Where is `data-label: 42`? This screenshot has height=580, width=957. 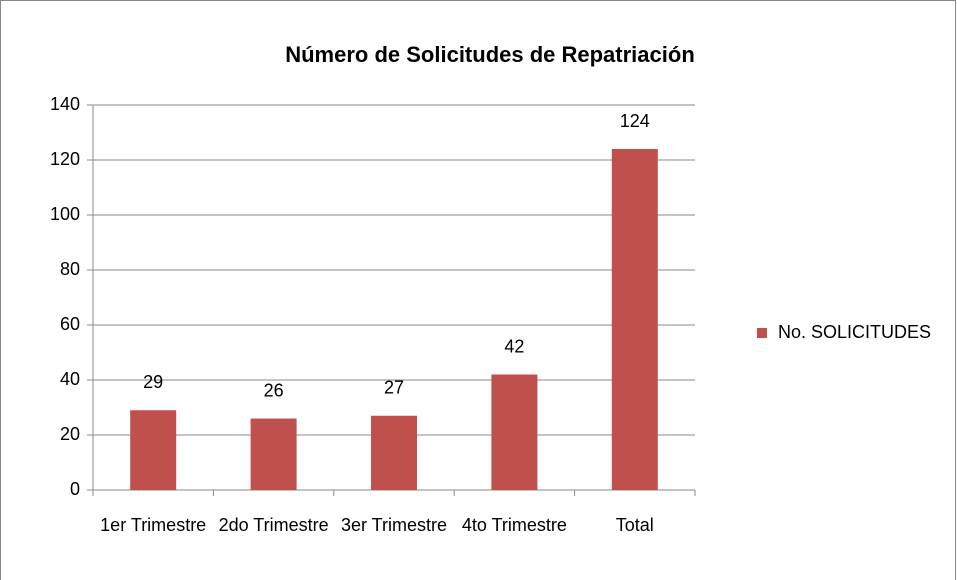
data-label: 42 is located at coordinates (514, 346).